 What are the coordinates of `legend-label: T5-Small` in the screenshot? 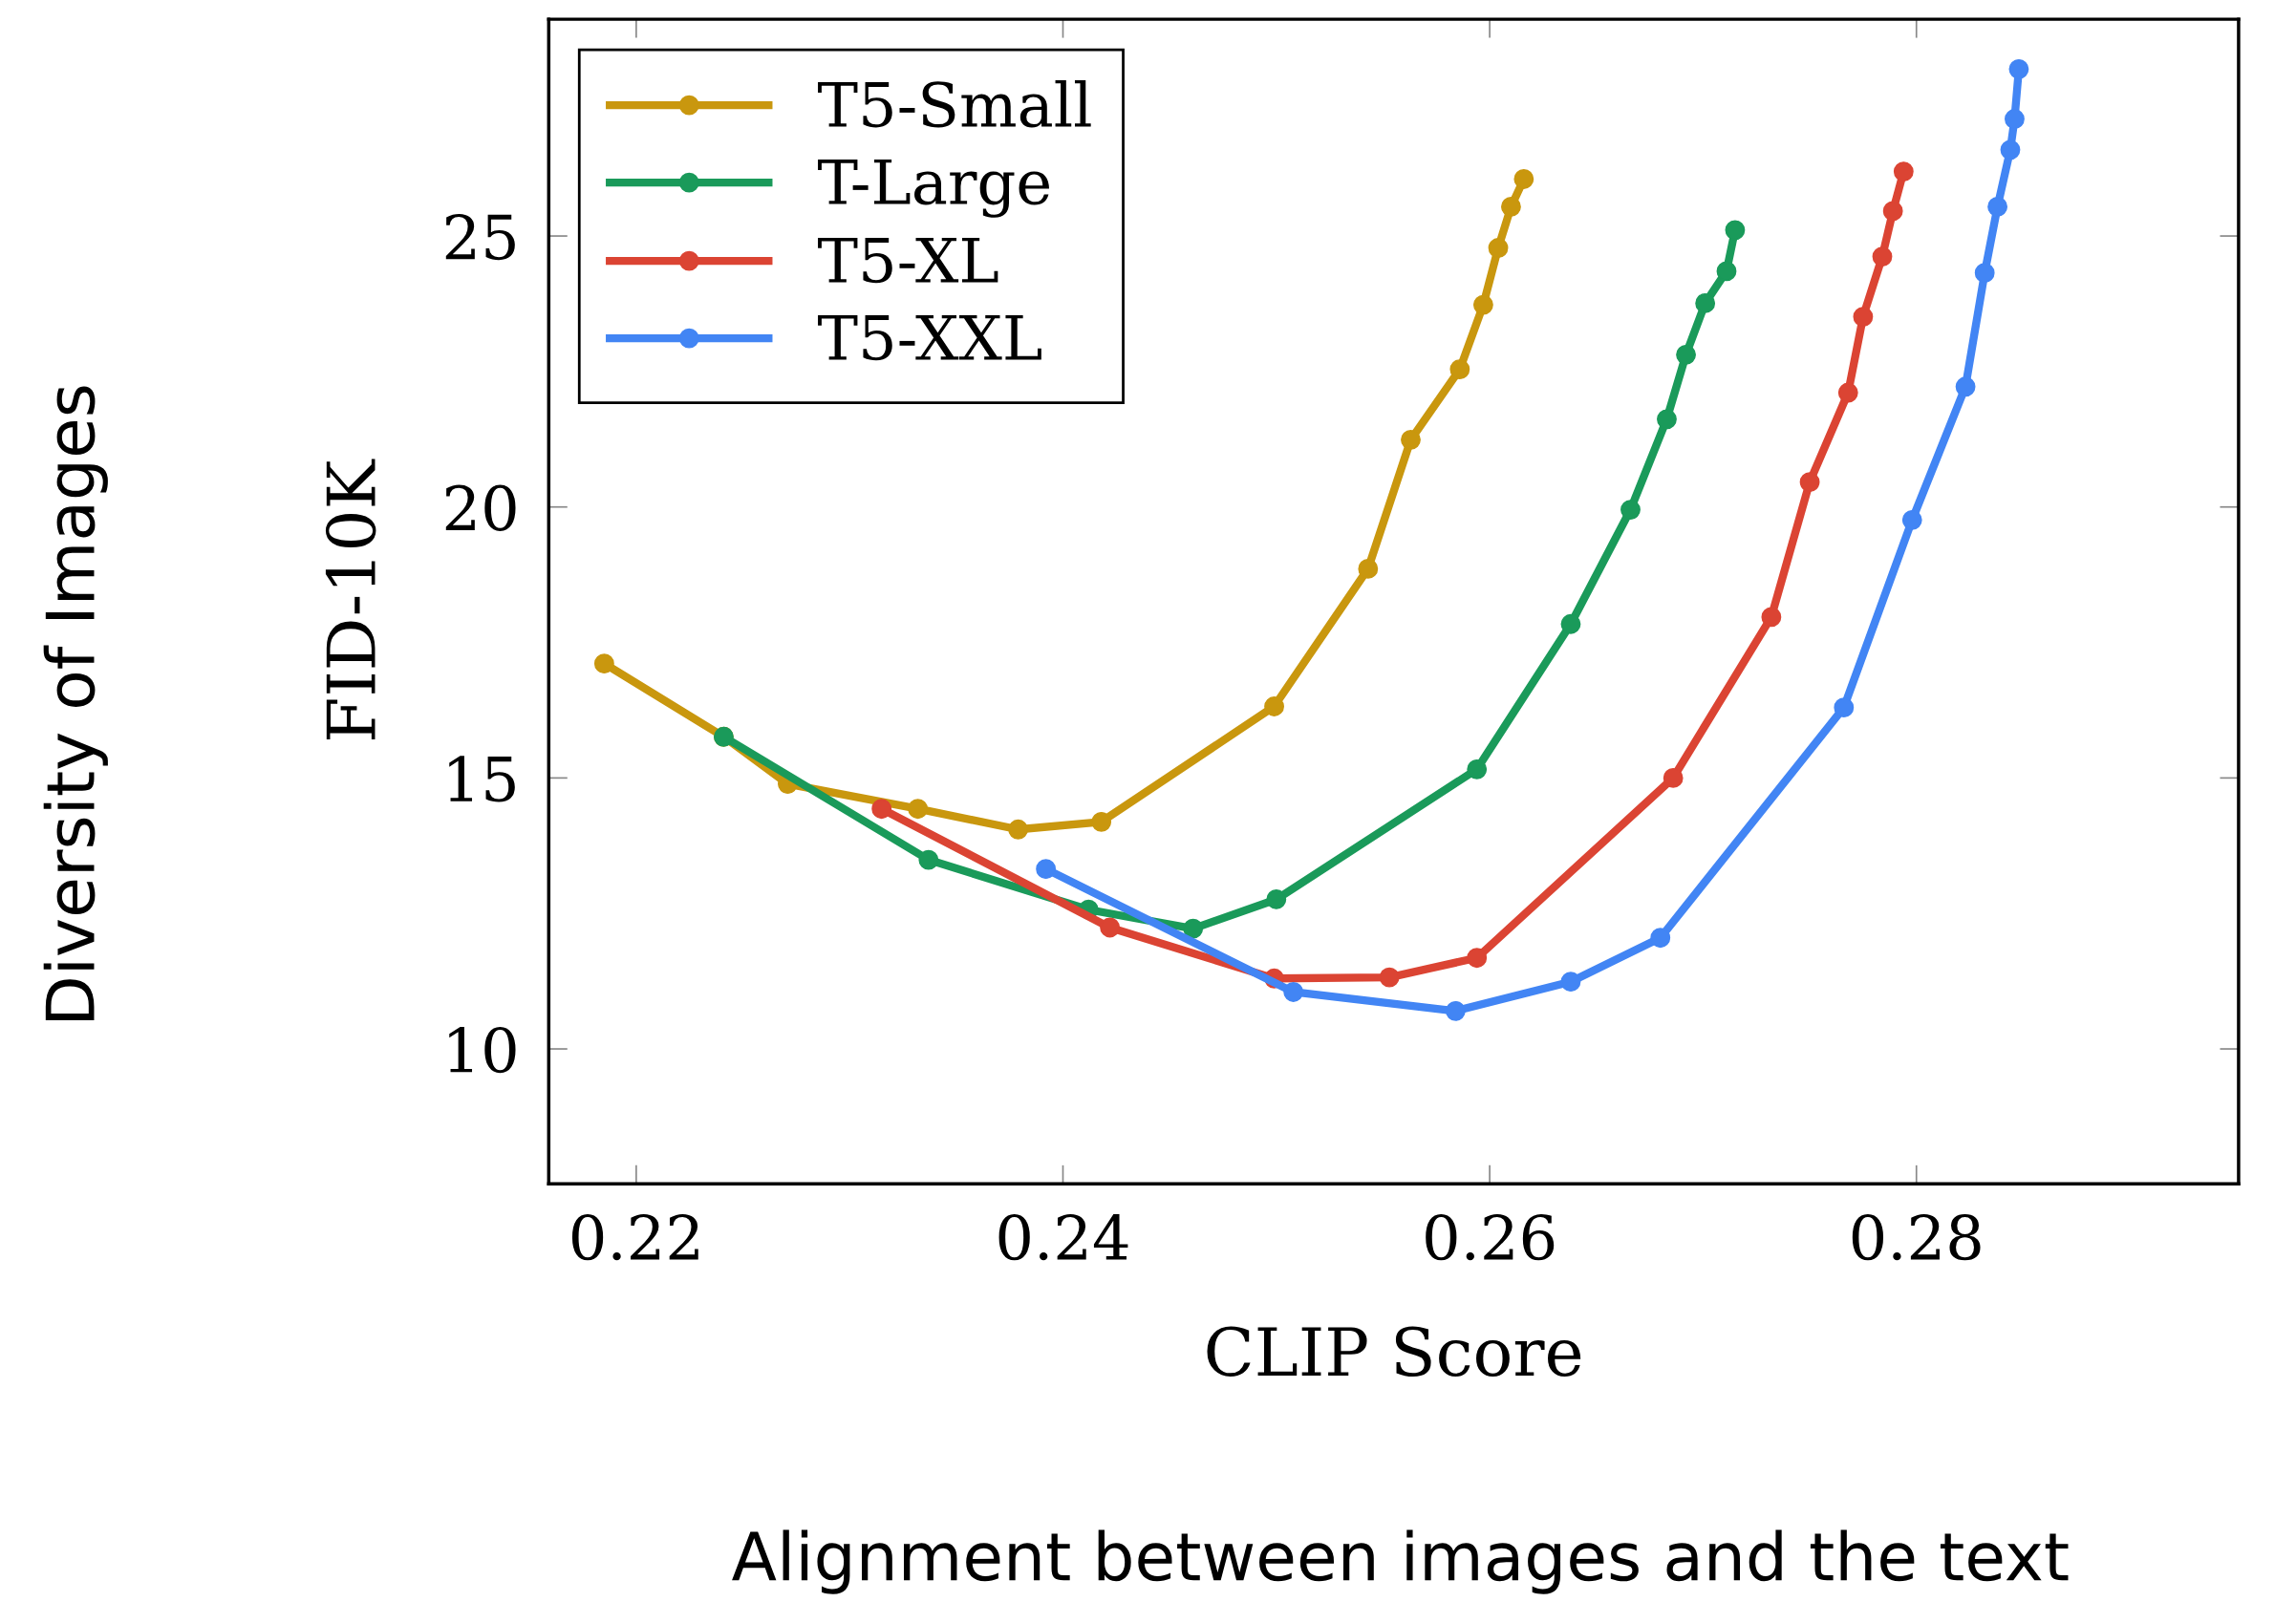 It's located at (955, 104).